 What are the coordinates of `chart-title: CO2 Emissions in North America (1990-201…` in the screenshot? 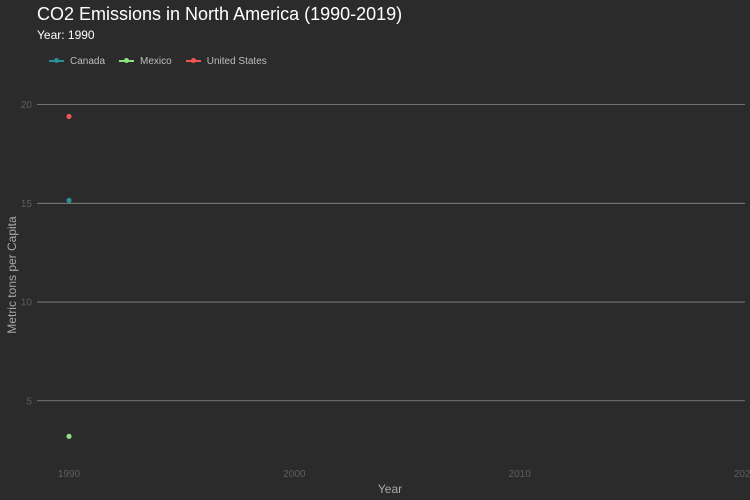 It's located at (220, 14).